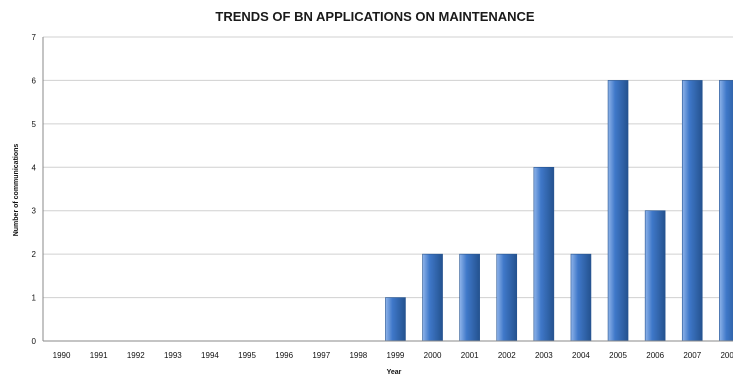 The width and height of the screenshot is (733, 376). Describe the element at coordinates (544, 254) in the screenshot. I see `bar-2003` at that location.